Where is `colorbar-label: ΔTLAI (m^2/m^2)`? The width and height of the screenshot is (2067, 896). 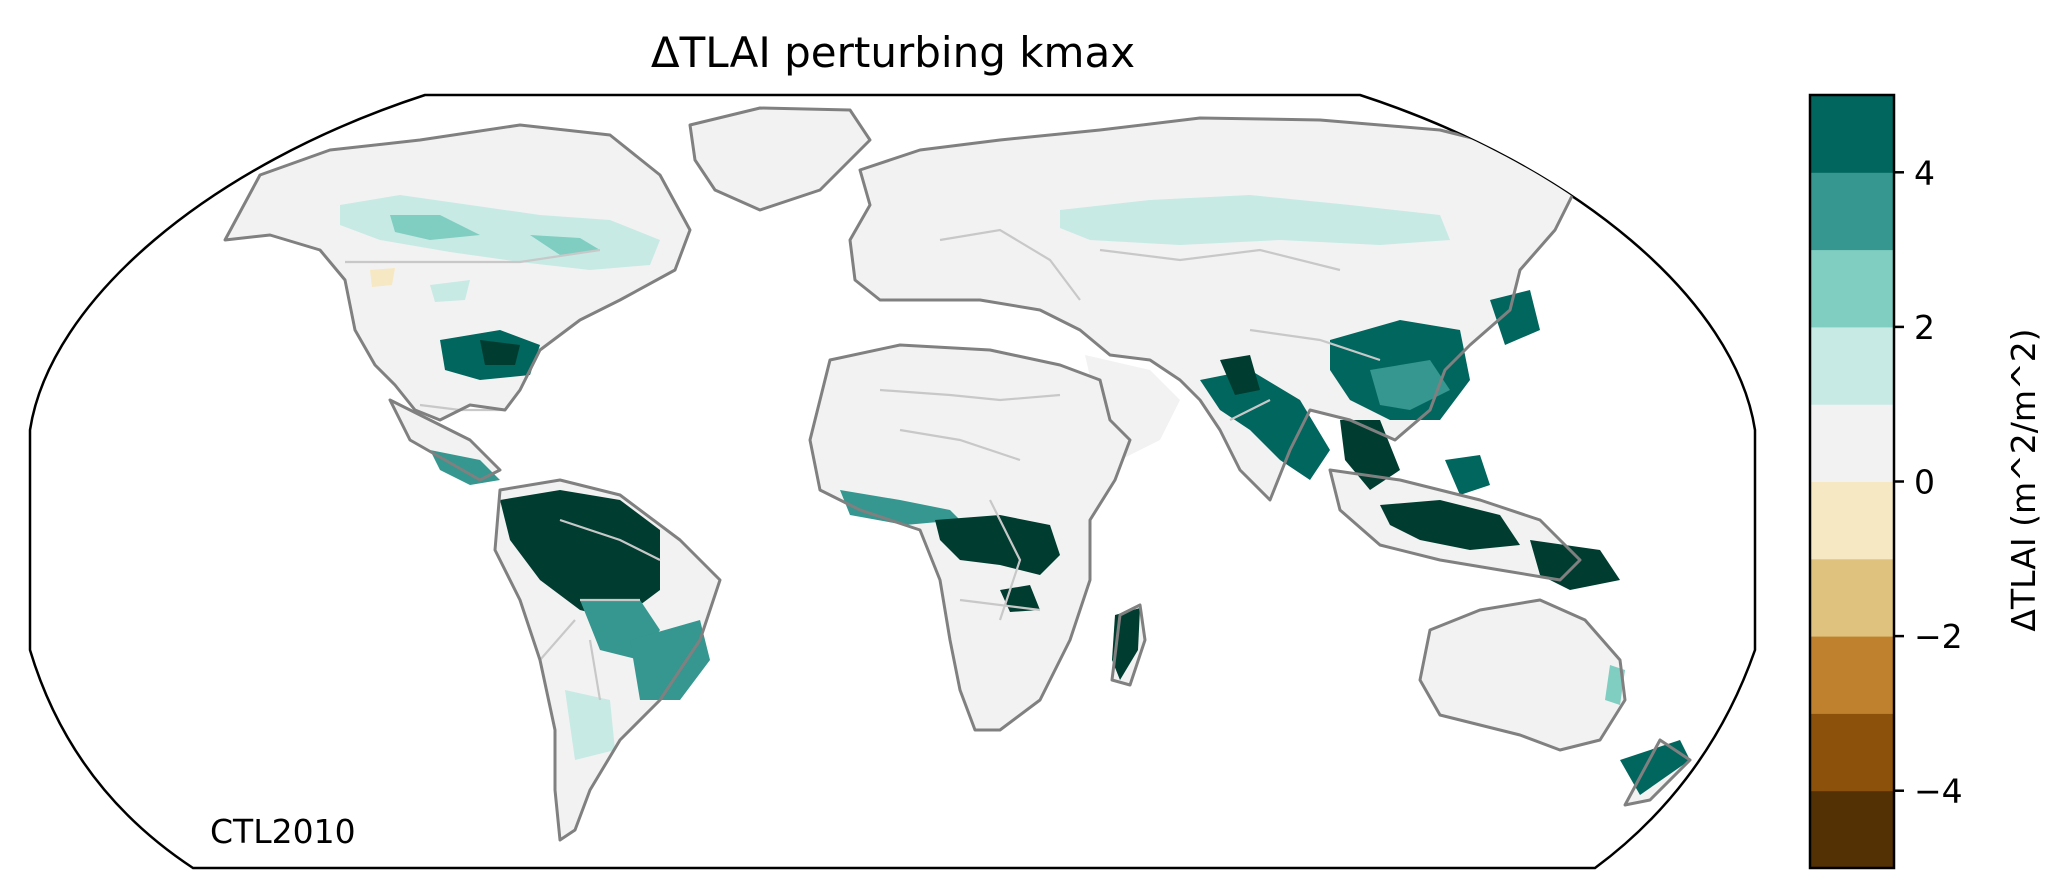 colorbar-label: ΔTLAI (m^2/m^2) is located at coordinates (2023, 479).